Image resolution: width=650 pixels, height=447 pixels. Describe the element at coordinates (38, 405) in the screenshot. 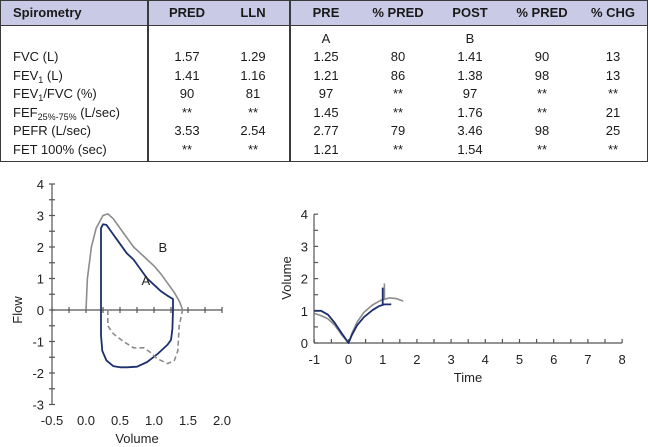

I see `y-tick-label: -3` at that location.